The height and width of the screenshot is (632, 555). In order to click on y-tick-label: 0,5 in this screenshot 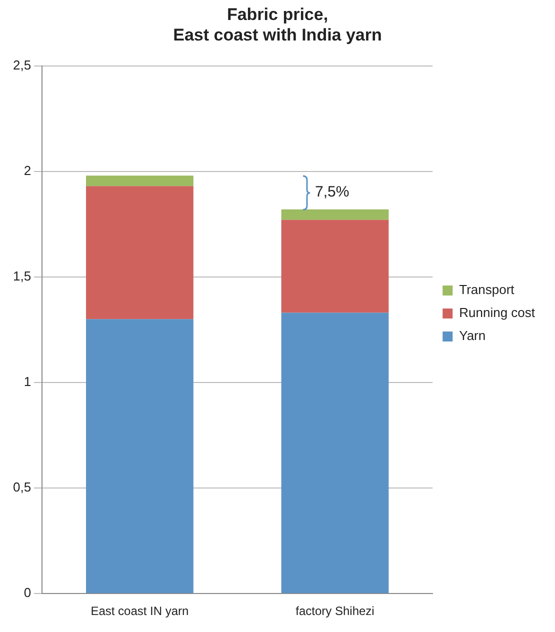, I will do `click(22, 487)`.